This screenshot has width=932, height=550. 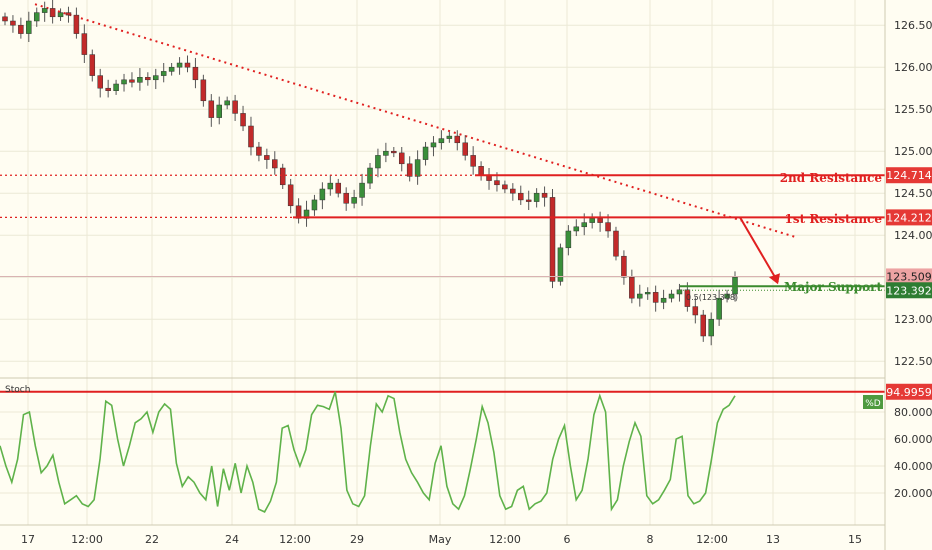 What do you see at coordinates (913, 439) in the screenshot?
I see `stoch-tick-label: 60.0000` at bounding box center [913, 439].